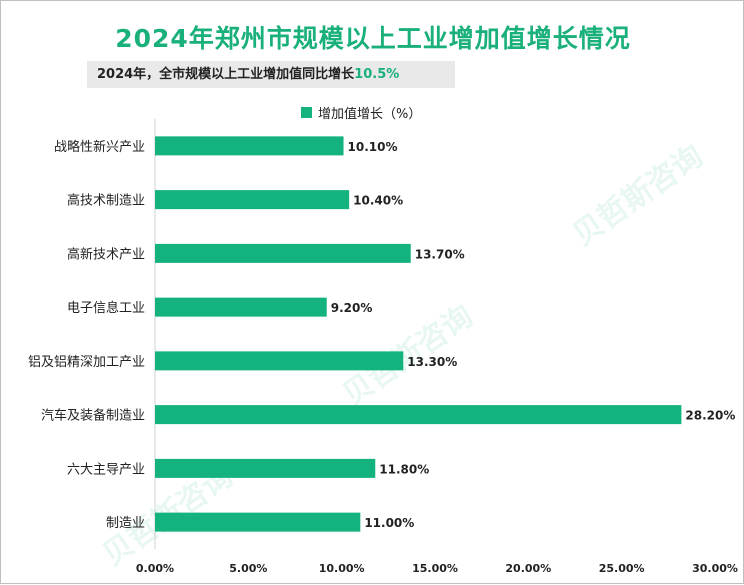  Describe the element at coordinates (106, 469) in the screenshot. I see `y-tick-label: 六大主导产业` at that location.